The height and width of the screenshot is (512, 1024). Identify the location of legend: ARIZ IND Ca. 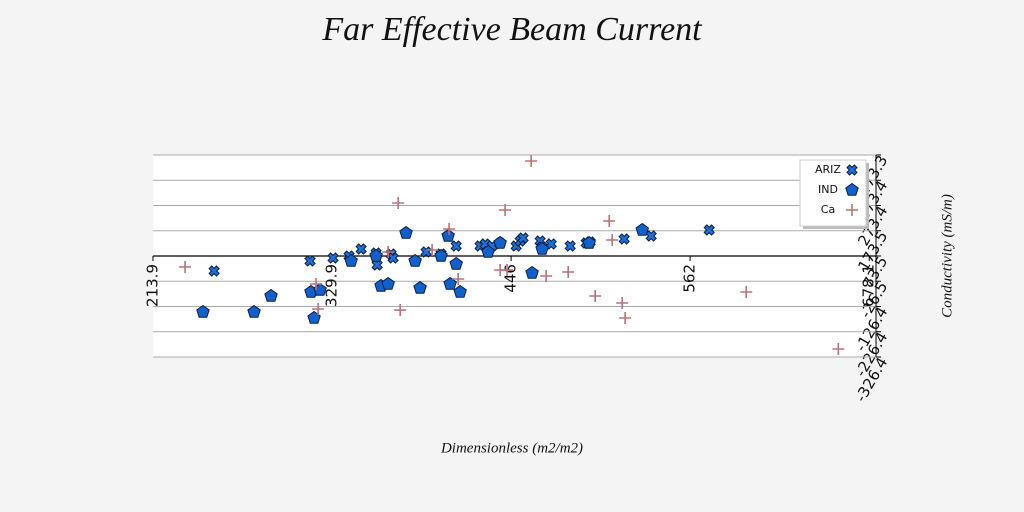
(834, 194).